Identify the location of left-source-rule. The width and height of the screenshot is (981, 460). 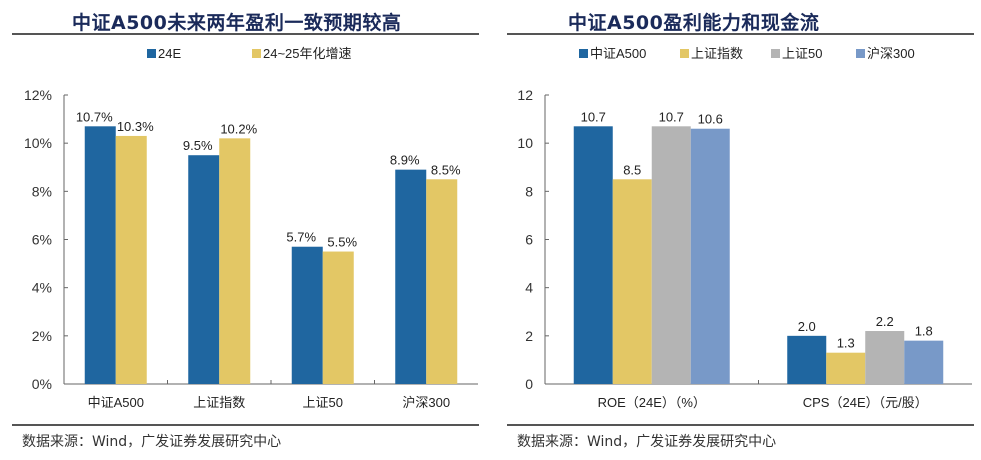
(245, 425).